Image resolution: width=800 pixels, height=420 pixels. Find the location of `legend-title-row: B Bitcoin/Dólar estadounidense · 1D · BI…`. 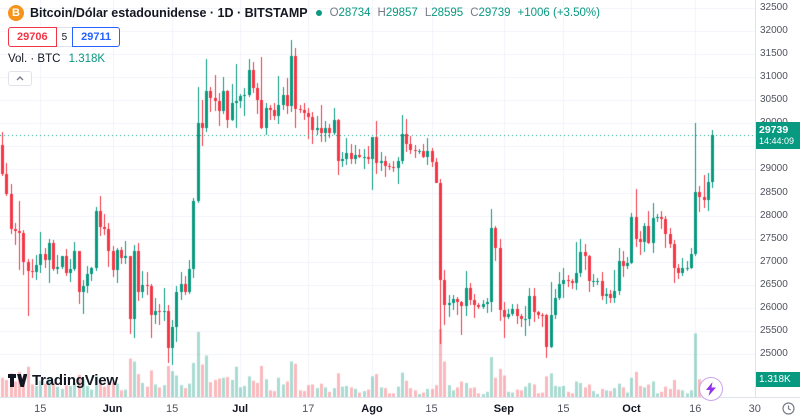

legend-title-row: B Bitcoin/Dólar estadounidense · 1D · BI… is located at coordinates (304, 13).